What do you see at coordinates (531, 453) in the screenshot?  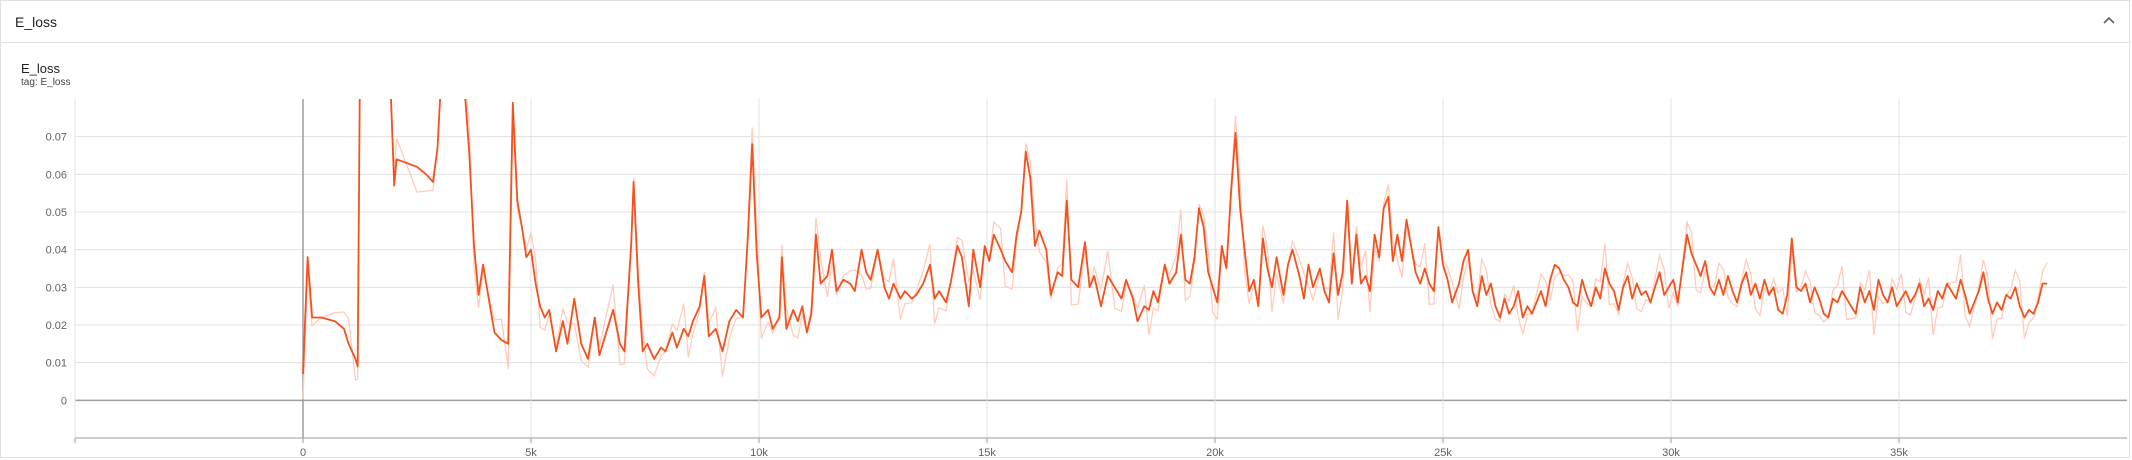 I see `x-tick-label: 5k` at bounding box center [531, 453].